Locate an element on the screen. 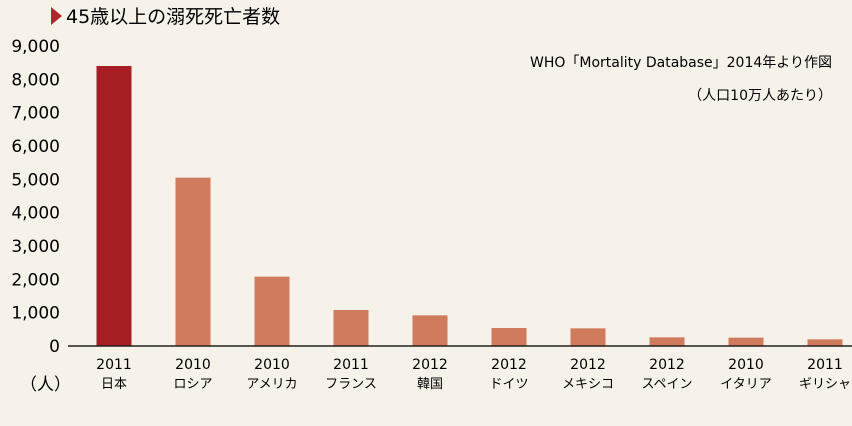  x-tick-country: イタリア is located at coordinates (745, 384).